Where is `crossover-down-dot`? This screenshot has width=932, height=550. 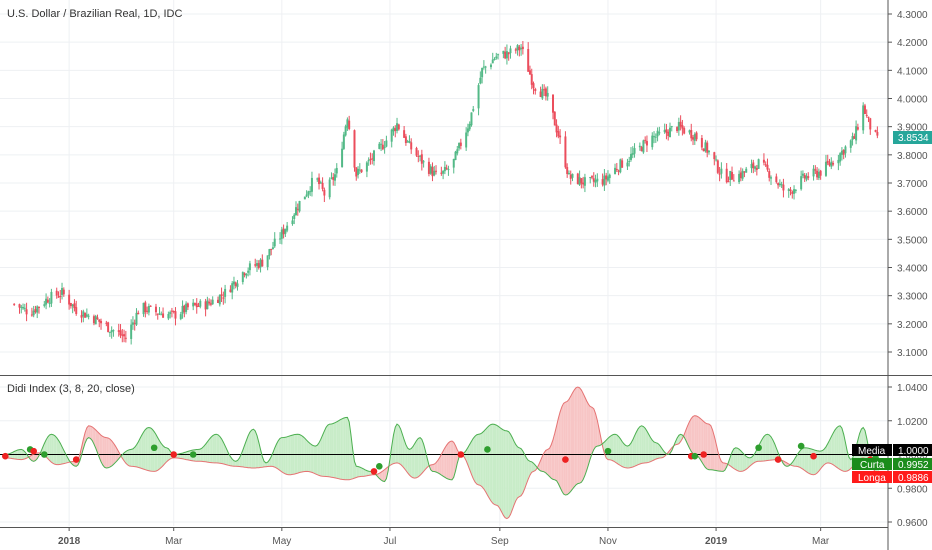 crossover-down-dot is located at coordinates (76, 459).